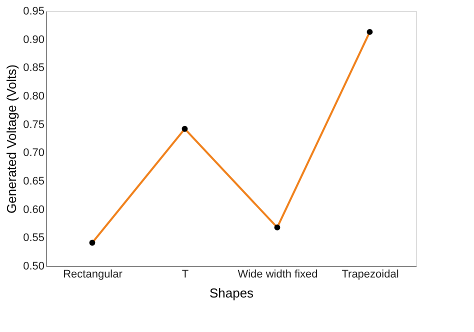  What do you see at coordinates (33, 12) in the screenshot?
I see `y-tick-label: 0.95` at bounding box center [33, 12].